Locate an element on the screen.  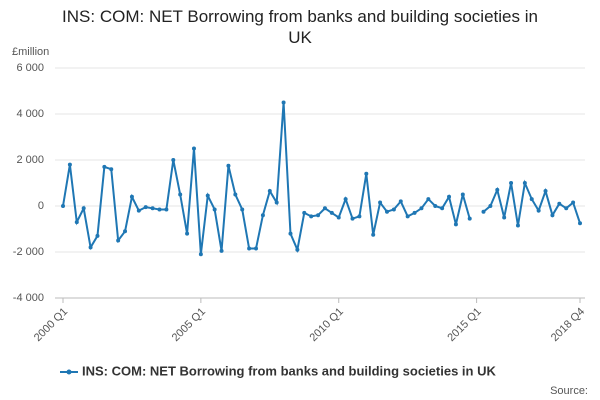
x-tick-label: 2010 Q1 is located at coordinates (327, 325).